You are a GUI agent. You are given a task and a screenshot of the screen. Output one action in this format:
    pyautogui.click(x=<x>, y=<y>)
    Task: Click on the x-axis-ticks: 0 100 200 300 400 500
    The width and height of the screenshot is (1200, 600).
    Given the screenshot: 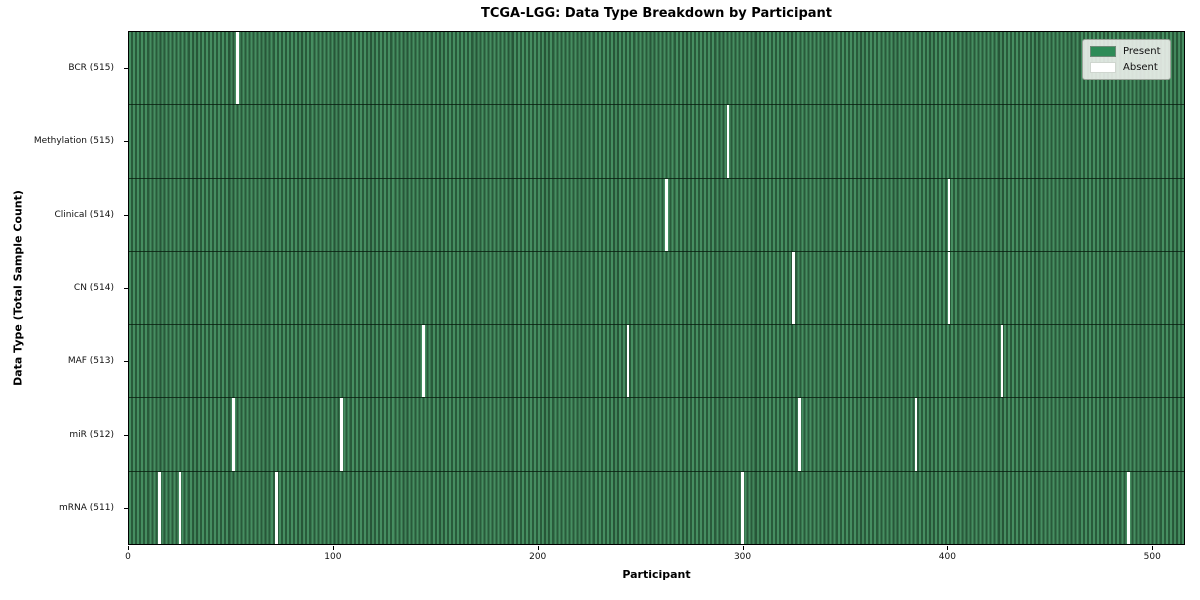 What is the action you would take?
    pyautogui.click(x=655, y=560)
    